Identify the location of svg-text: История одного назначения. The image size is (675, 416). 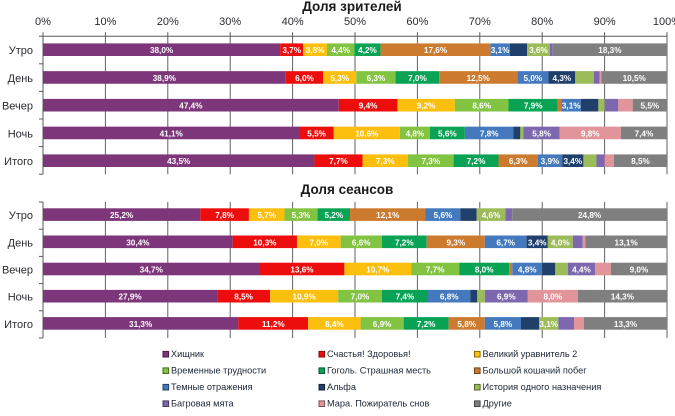
(542, 387).